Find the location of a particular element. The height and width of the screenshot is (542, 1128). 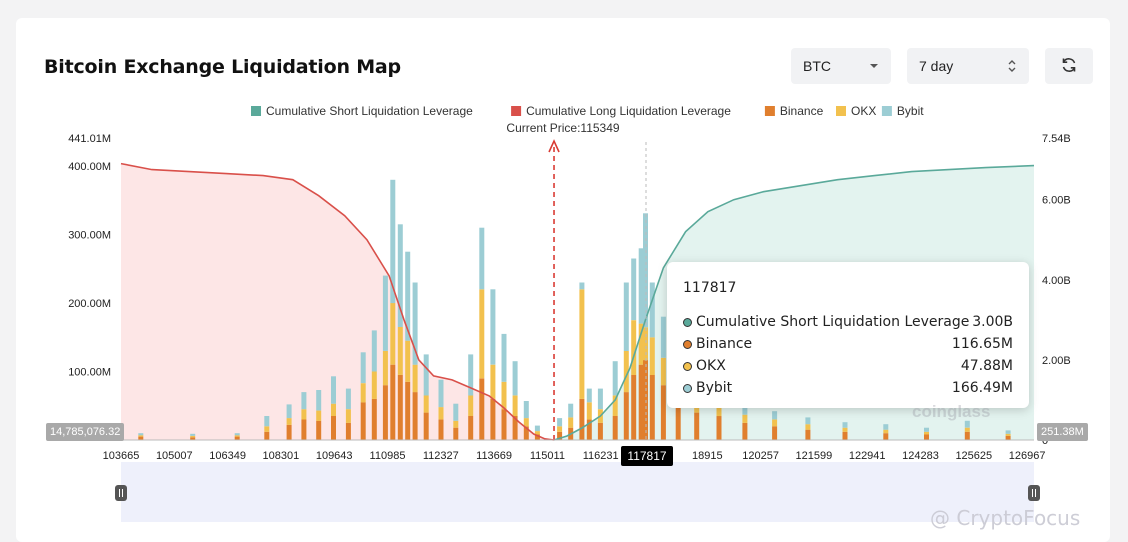

range-handle-right is located at coordinates (1034, 493).